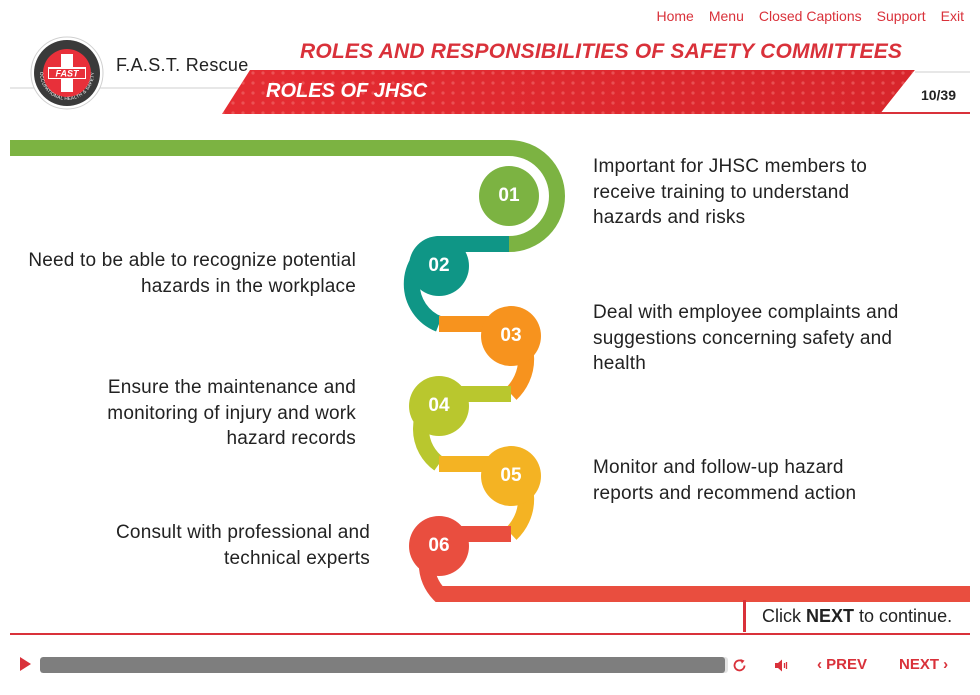 The image size is (980, 695). What do you see at coordinates (901, 16) in the screenshot?
I see `nav-support-link: Support` at bounding box center [901, 16].